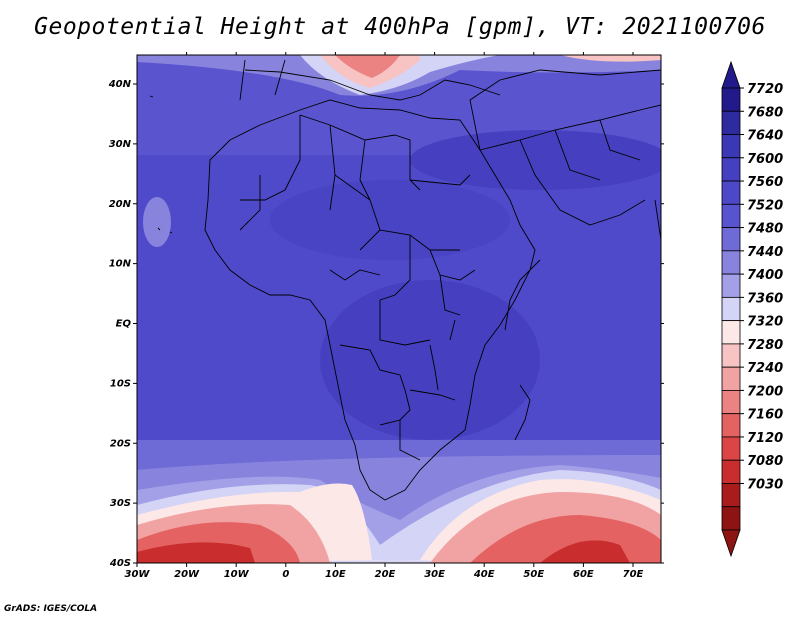 The width and height of the screenshot is (800, 618). What do you see at coordinates (120, 264) in the screenshot?
I see `y-tick-label: 10N` at bounding box center [120, 264].